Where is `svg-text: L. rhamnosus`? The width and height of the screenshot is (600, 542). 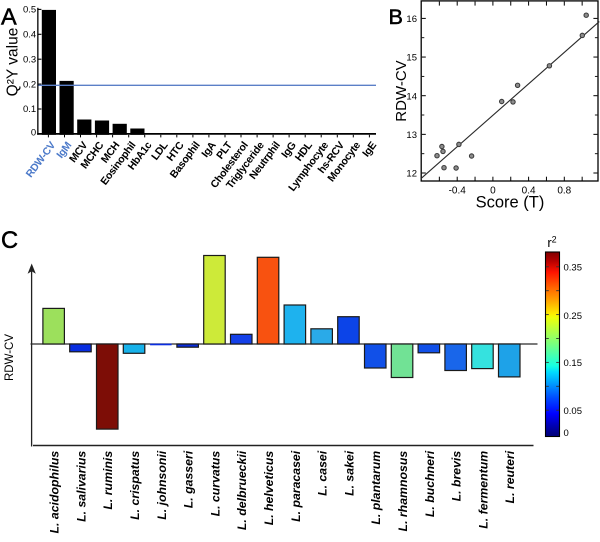 svg-text: L. rhamnosus is located at coordinates (403, 491).